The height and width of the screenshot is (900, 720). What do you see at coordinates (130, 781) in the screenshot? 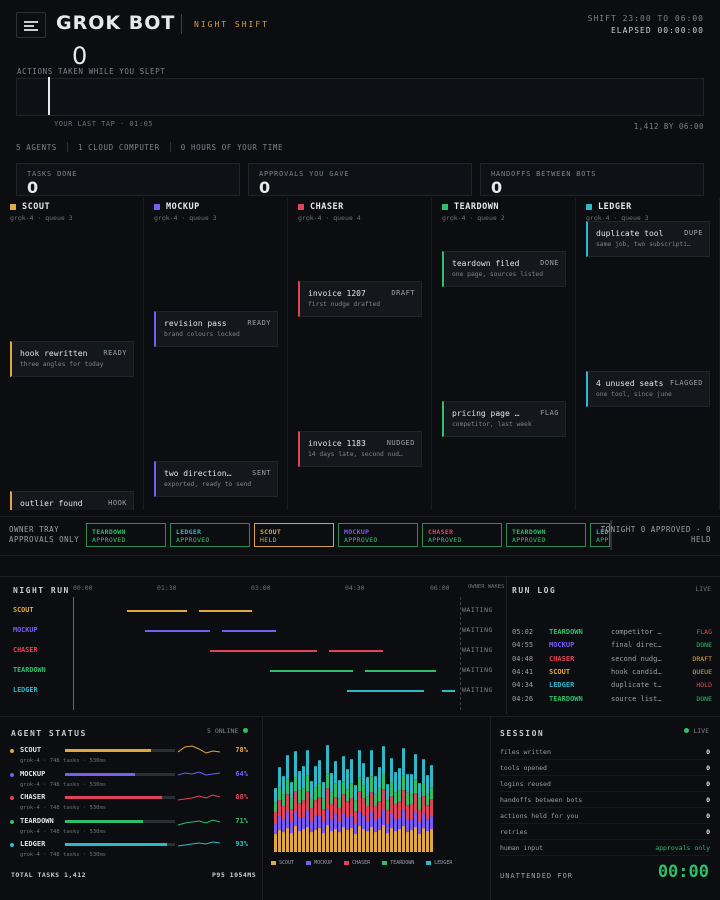
I see `agent-row-mockup: MOCKUP grok-4 · 748 tasks · 530ms 64%` at bounding box center [130, 781].